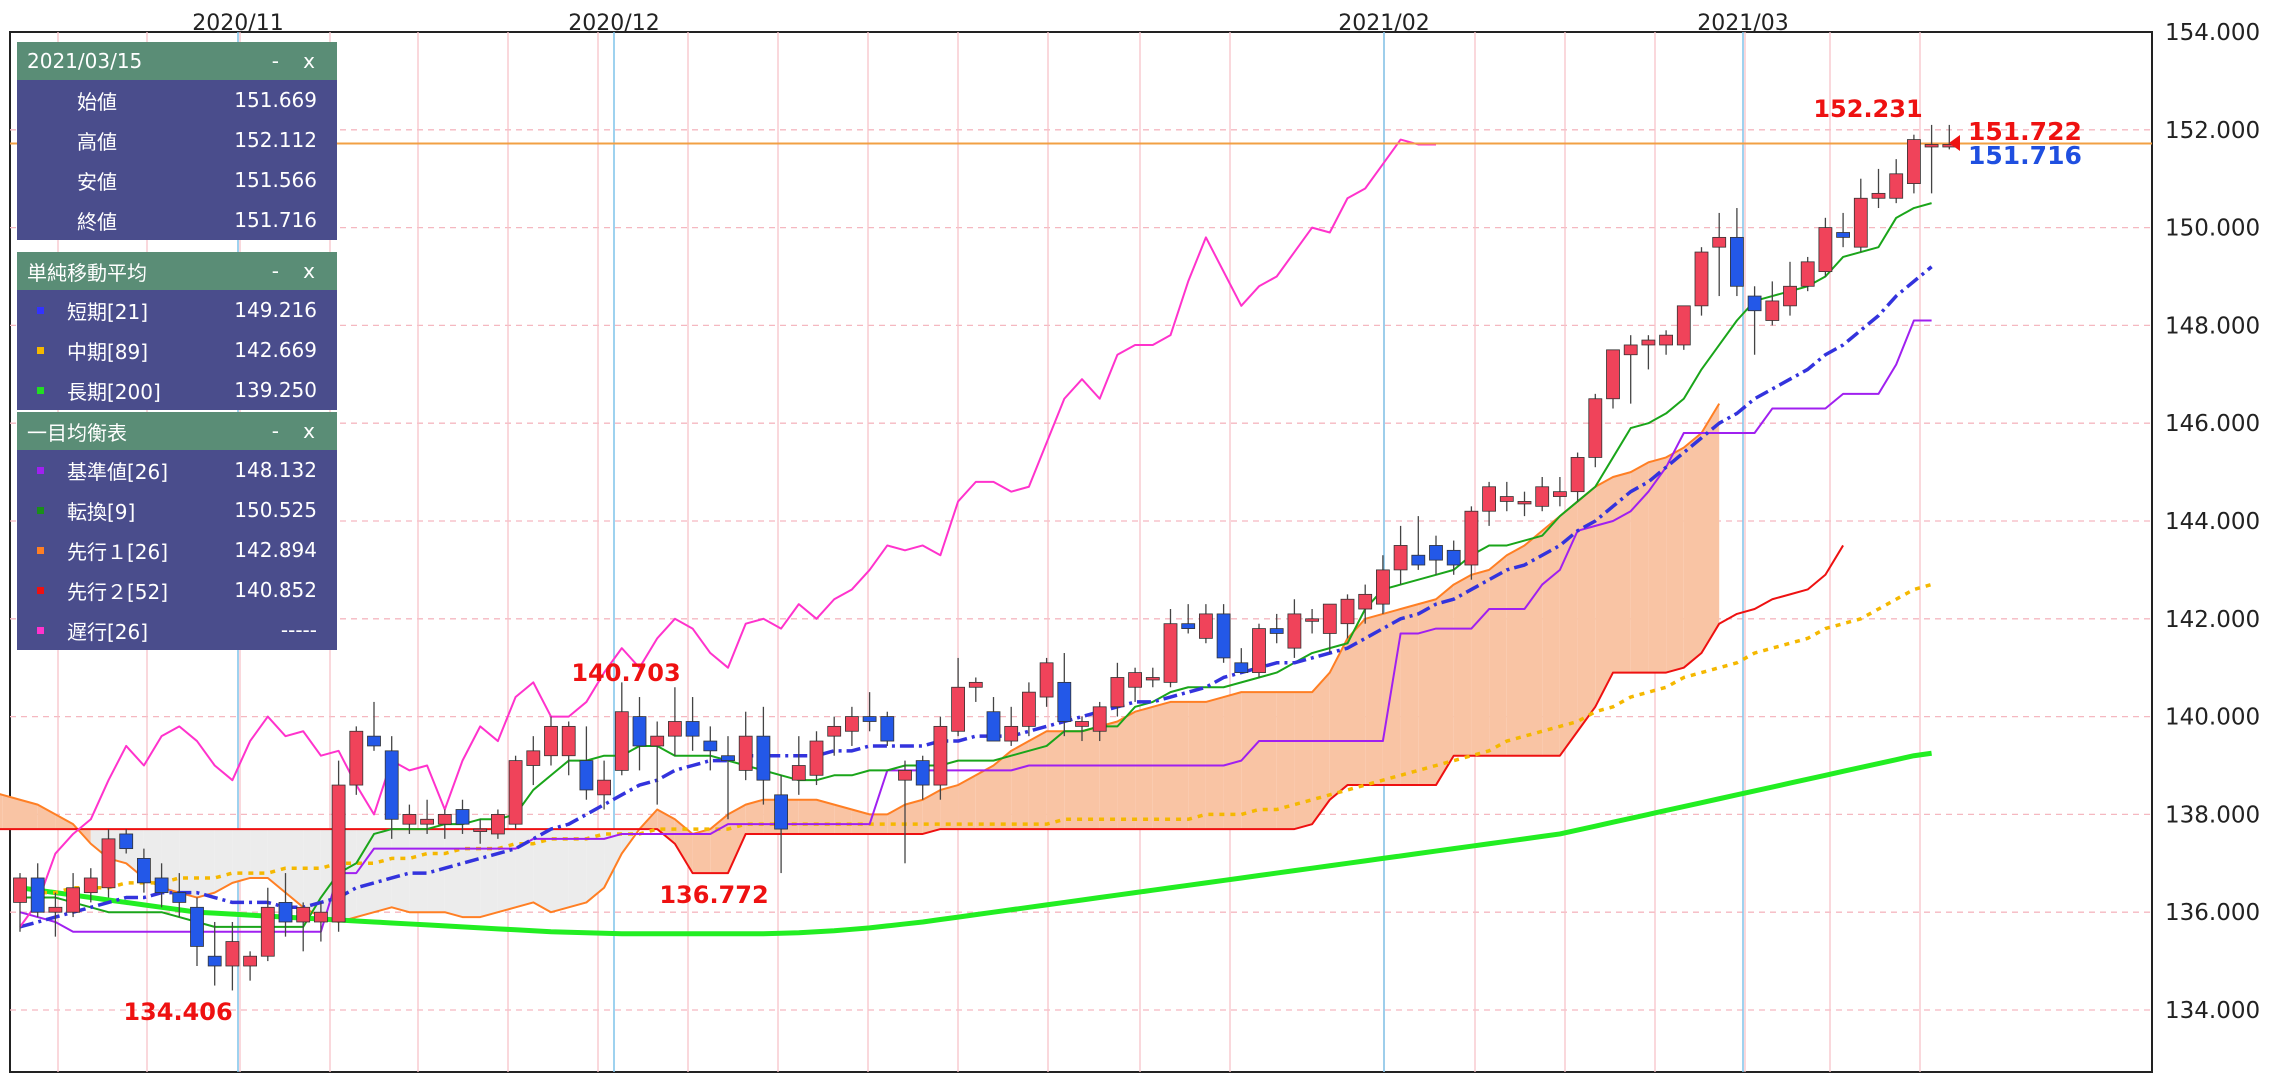  I want to click on ichimoku-row-span-b: 先行２[52] 140.852, so click(177, 590).